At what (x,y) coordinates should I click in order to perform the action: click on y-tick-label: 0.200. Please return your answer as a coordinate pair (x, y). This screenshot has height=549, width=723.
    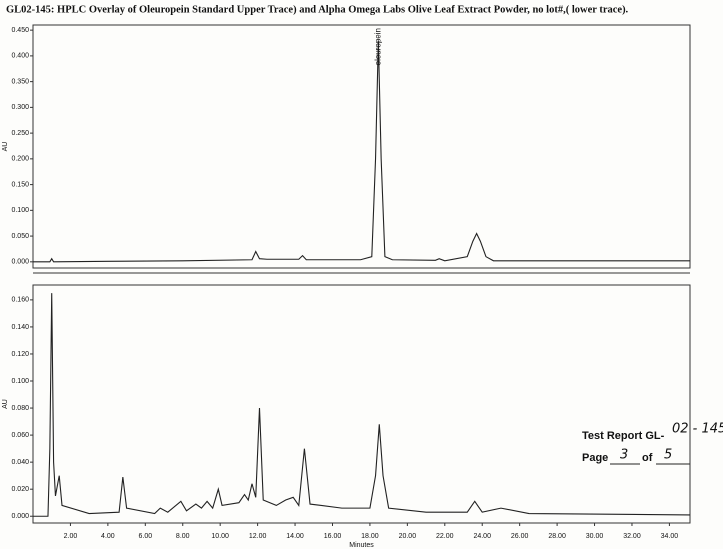
    Looking at the image, I should click on (20, 159).